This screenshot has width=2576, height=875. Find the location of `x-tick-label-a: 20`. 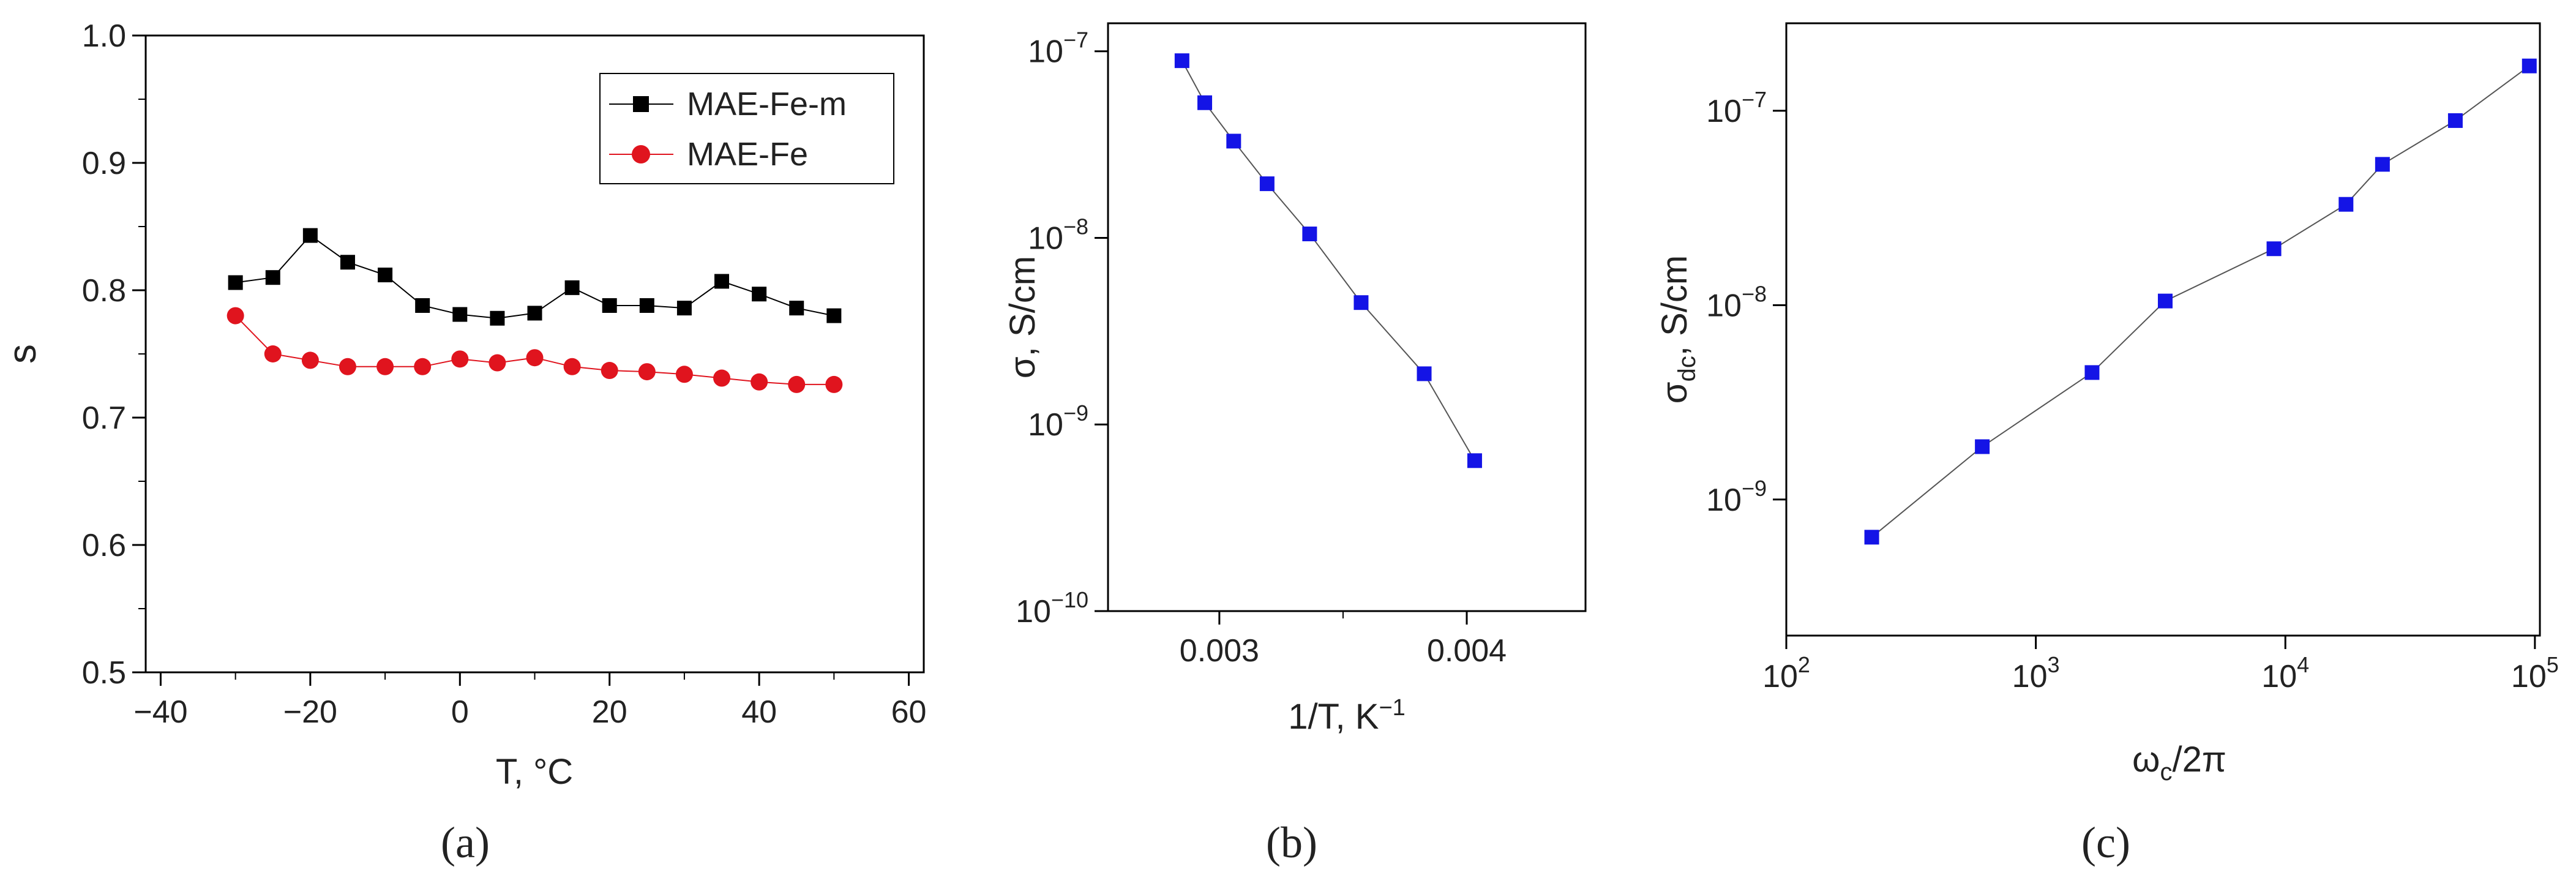

x-tick-label-a: 20 is located at coordinates (610, 712).